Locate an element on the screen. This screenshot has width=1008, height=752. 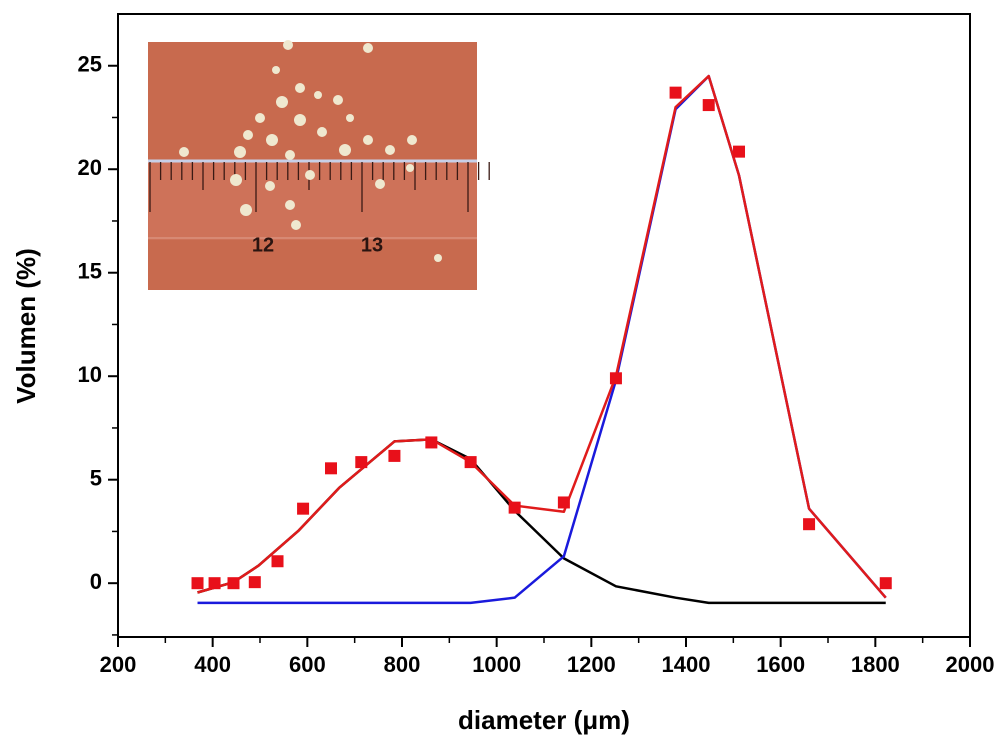
x-tick-label: 600 is located at coordinates (307, 664).